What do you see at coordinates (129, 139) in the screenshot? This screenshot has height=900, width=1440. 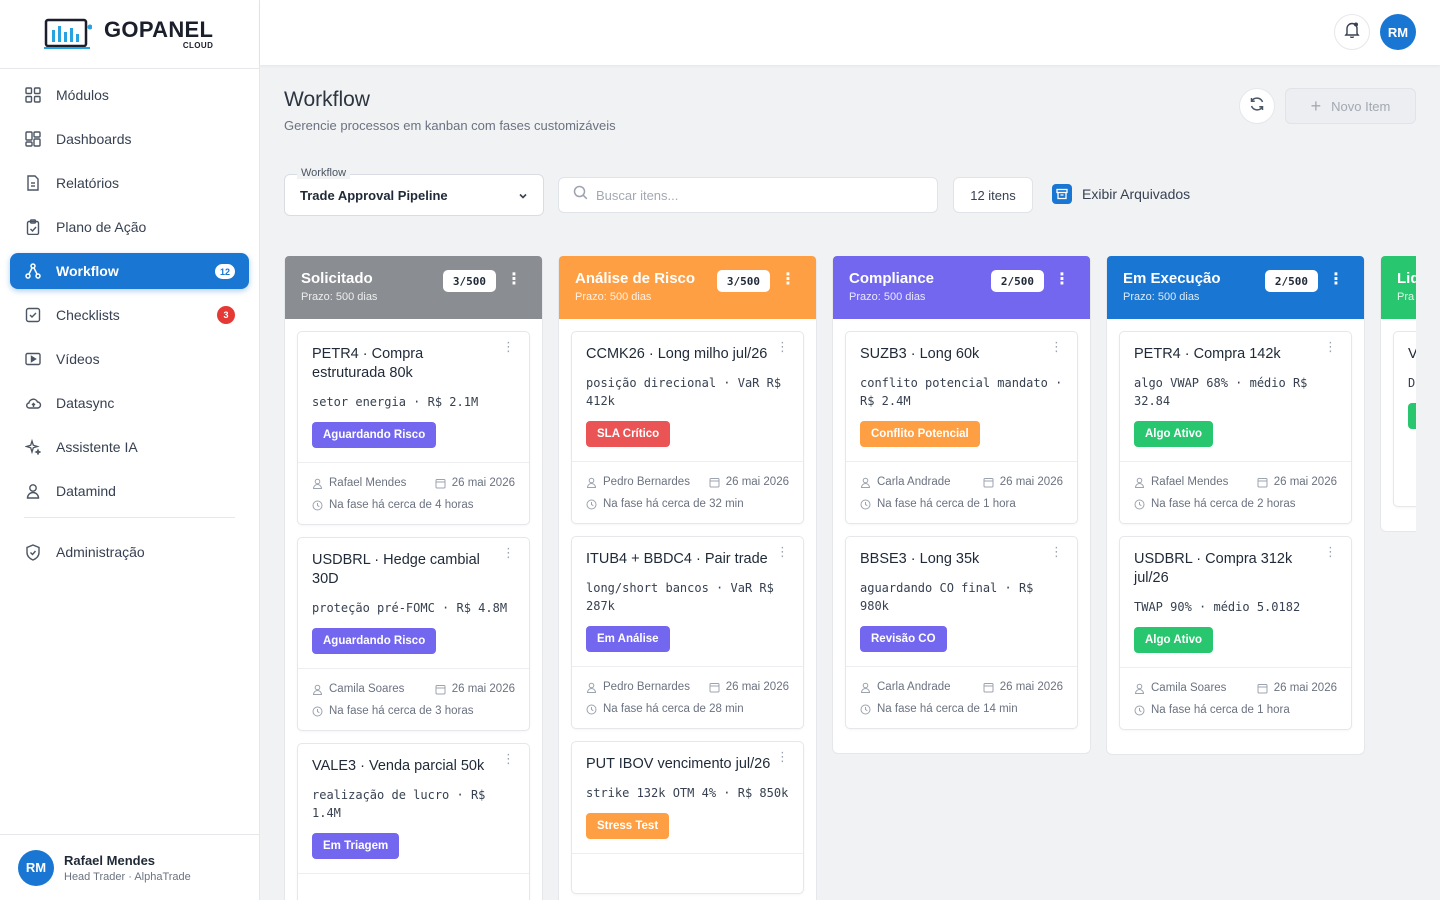 I see `sidebar-item-dashboards: Dashboards` at bounding box center [129, 139].